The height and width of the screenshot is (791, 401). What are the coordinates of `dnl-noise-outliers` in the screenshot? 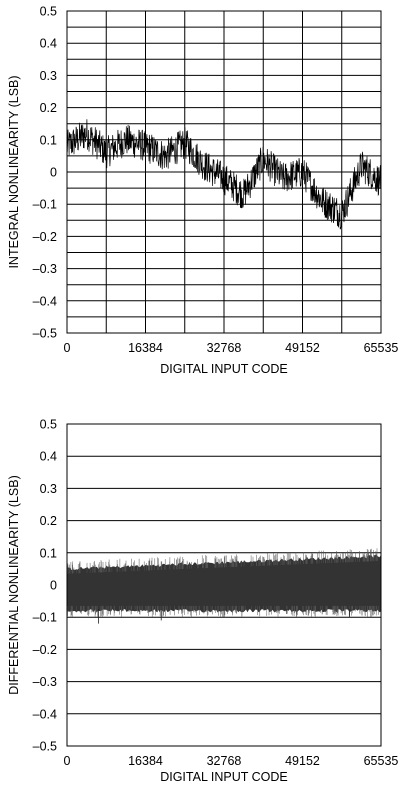 It's located at (223, 583).